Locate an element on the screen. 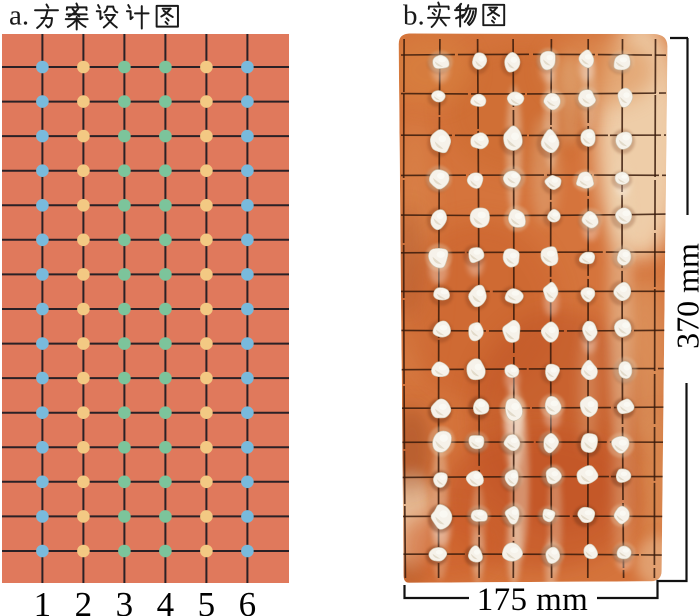 Image resolution: width=700 pixels, height=616 pixels. svg-text: 3 is located at coordinates (125, 600).